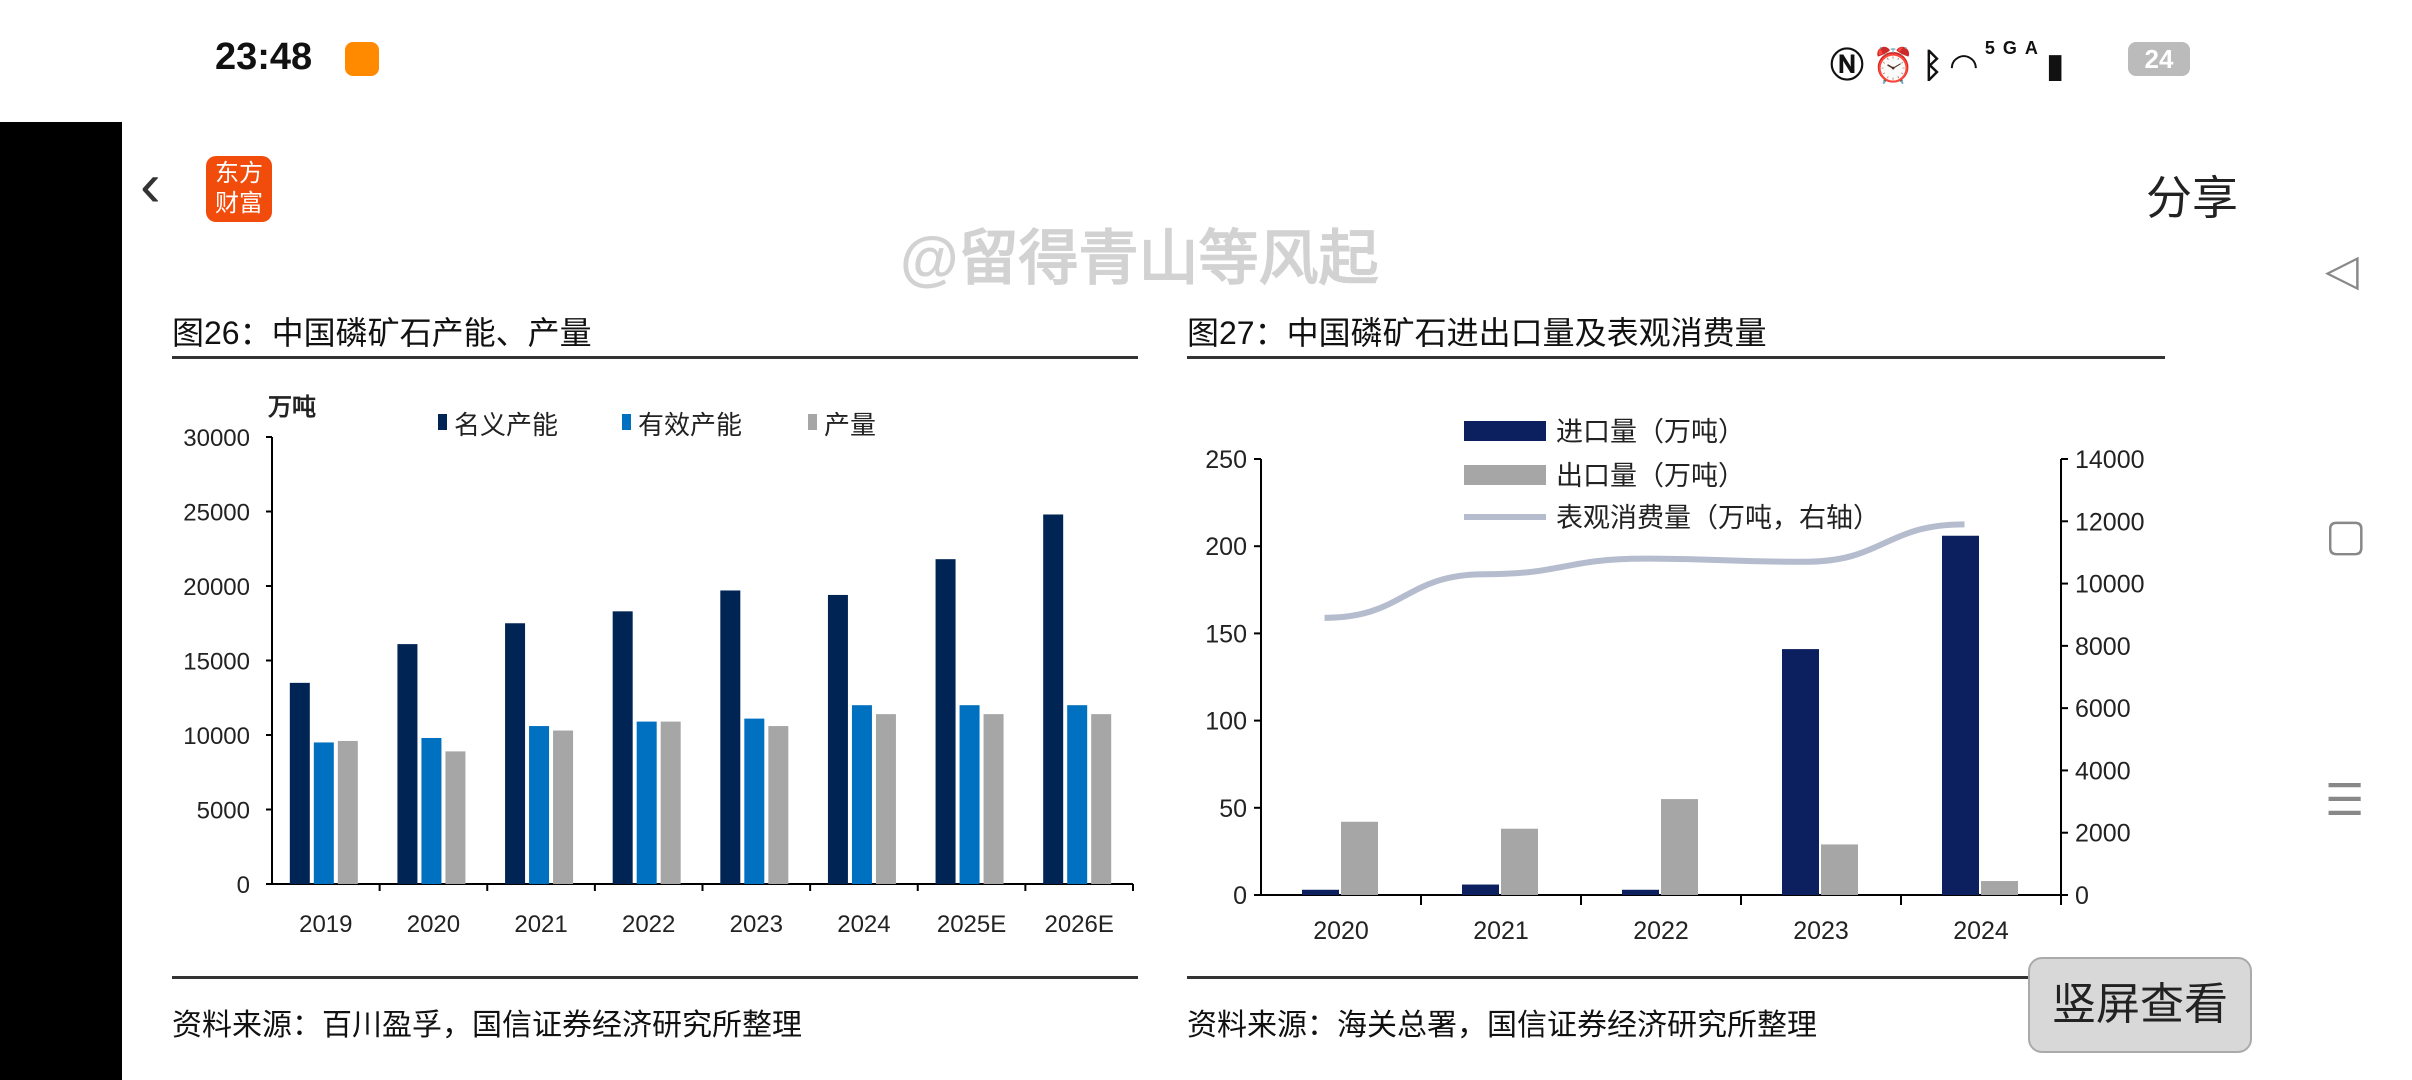 The width and height of the screenshot is (2412, 1080). What do you see at coordinates (1960, 715) in the screenshot?
I see `bar-import-2024` at bounding box center [1960, 715].